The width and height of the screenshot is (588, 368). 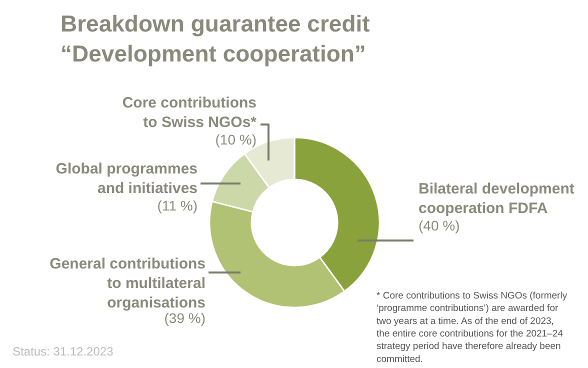 What do you see at coordinates (235, 140) in the screenshot?
I see `data-label: (10 %)` at bounding box center [235, 140].